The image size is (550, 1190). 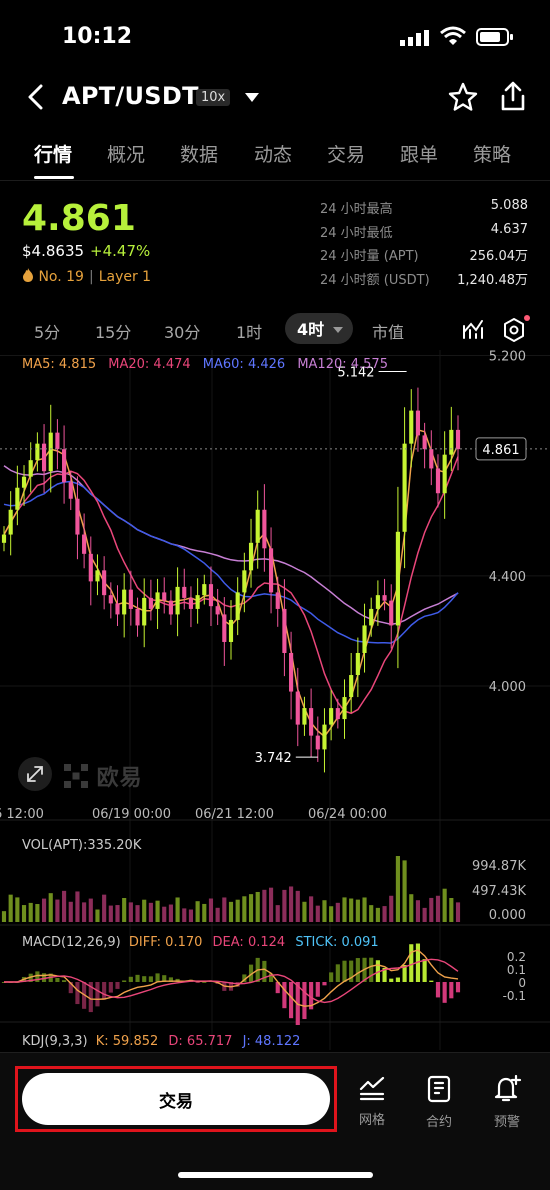 I want to click on x-tick-label: 06/24 00:00, so click(x=347, y=814).